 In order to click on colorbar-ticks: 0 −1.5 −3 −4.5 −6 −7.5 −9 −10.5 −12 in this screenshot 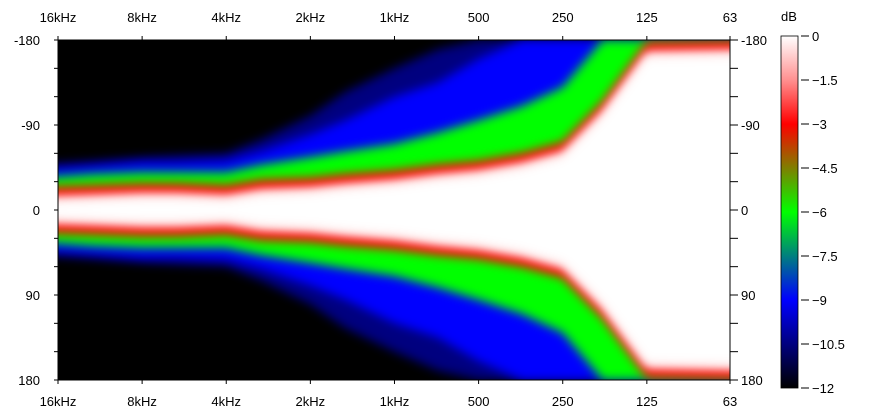, I will do `click(823, 212)`.